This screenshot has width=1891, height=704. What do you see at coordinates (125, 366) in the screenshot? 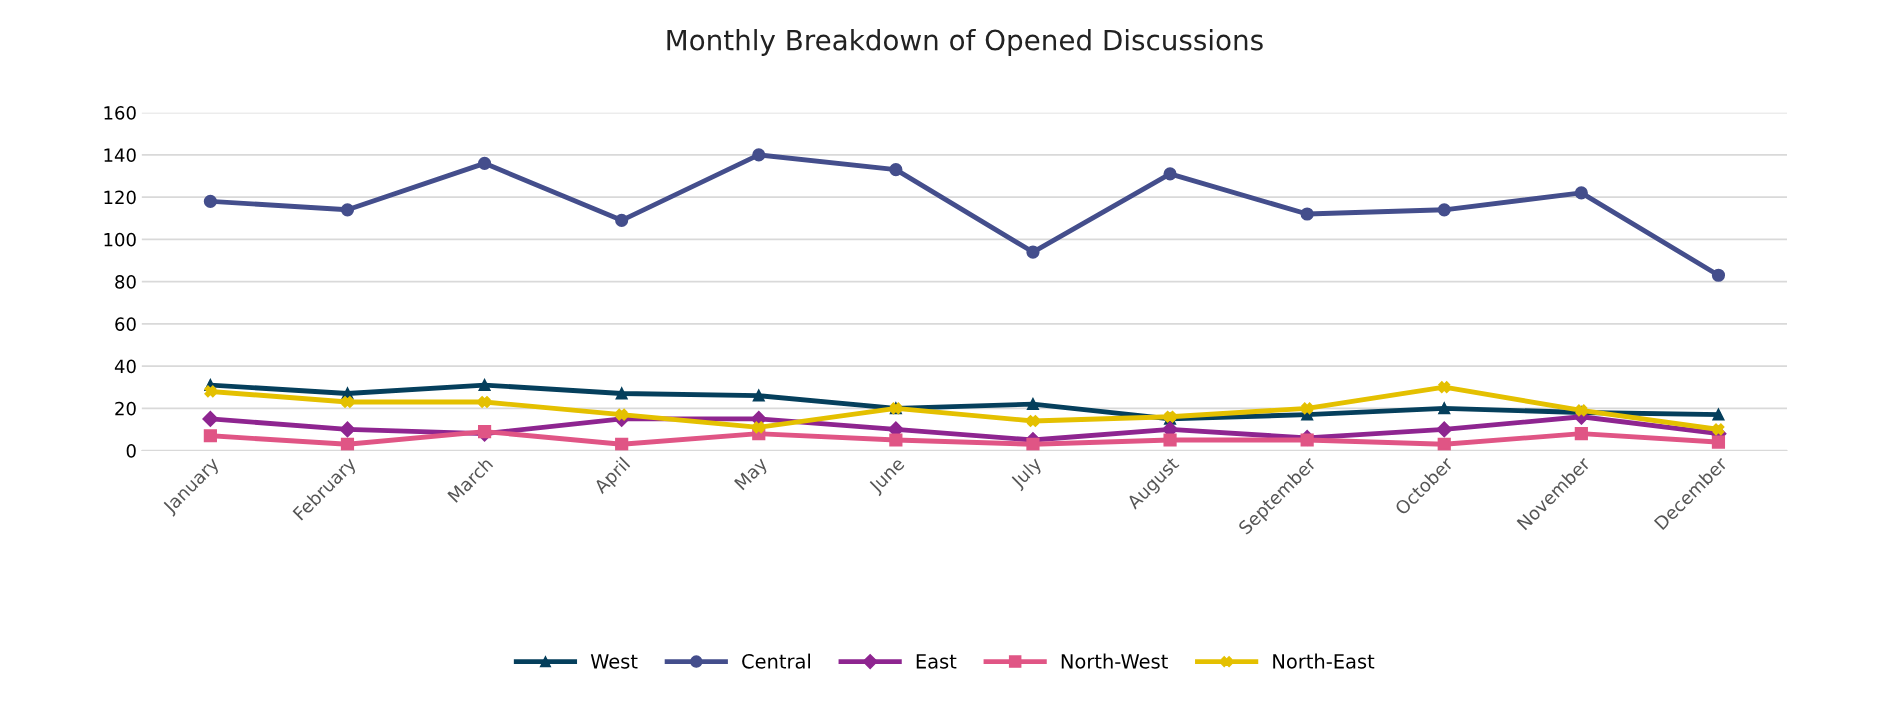
I see `y-tick-label: 40` at bounding box center [125, 366].